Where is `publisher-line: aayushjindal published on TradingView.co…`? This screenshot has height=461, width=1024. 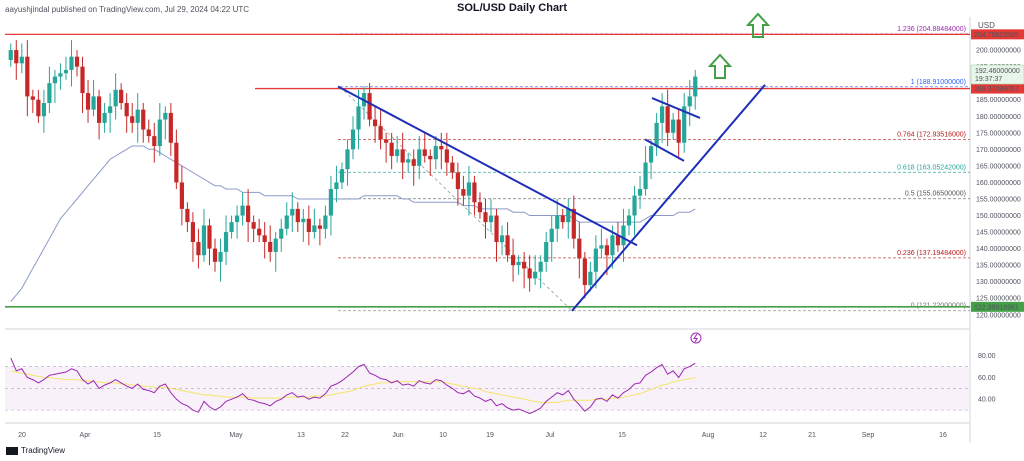
publisher-line: aayushjindal published on TradingView.co… is located at coordinates (127, 9).